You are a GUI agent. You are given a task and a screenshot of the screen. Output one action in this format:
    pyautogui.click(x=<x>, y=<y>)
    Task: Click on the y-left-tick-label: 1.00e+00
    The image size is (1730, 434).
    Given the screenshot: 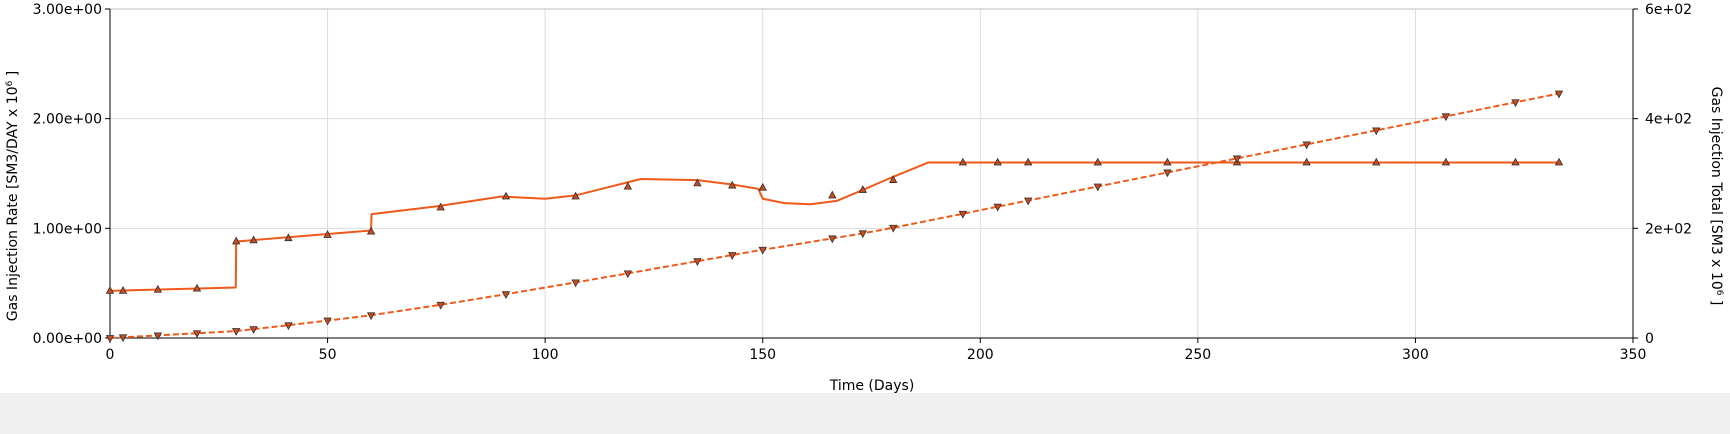 What is the action you would take?
    pyautogui.click(x=67, y=229)
    